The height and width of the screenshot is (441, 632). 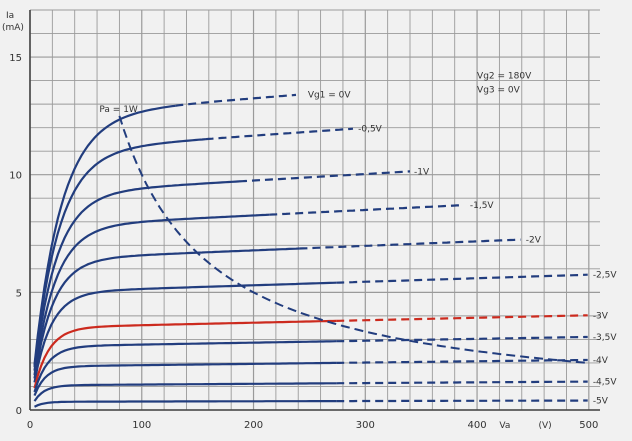 What do you see at coordinates (370, 130) in the screenshot?
I see `curve-label: -0,5V` at bounding box center [370, 130].